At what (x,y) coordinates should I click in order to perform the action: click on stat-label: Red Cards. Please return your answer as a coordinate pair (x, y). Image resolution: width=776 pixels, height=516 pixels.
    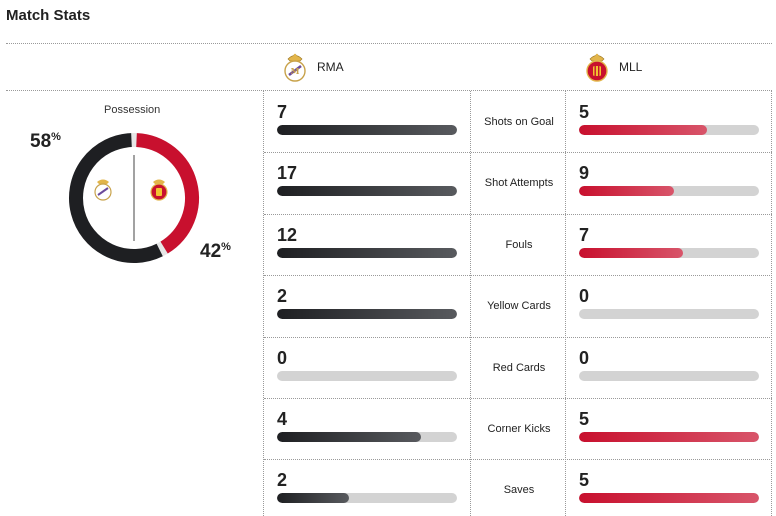
    Looking at the image, I should click on (519, 367).